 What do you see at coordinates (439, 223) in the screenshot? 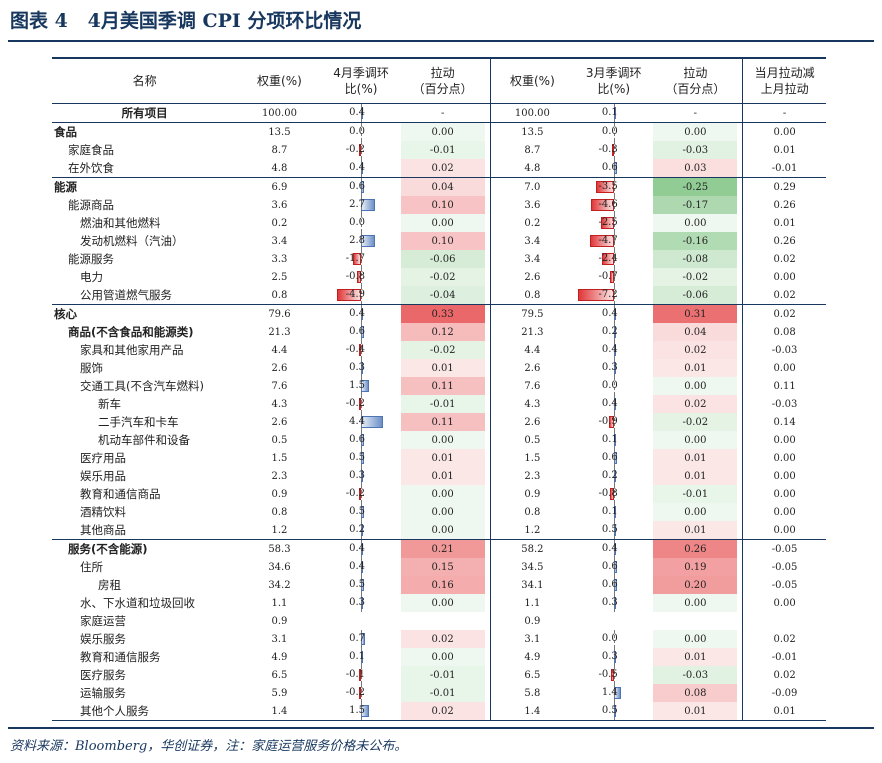
I see `table-row: 燃油和其他燃料 0.2 0.0 0.00 0.2 -2.5 0.00 0.01` at bounding box center [439, 223].